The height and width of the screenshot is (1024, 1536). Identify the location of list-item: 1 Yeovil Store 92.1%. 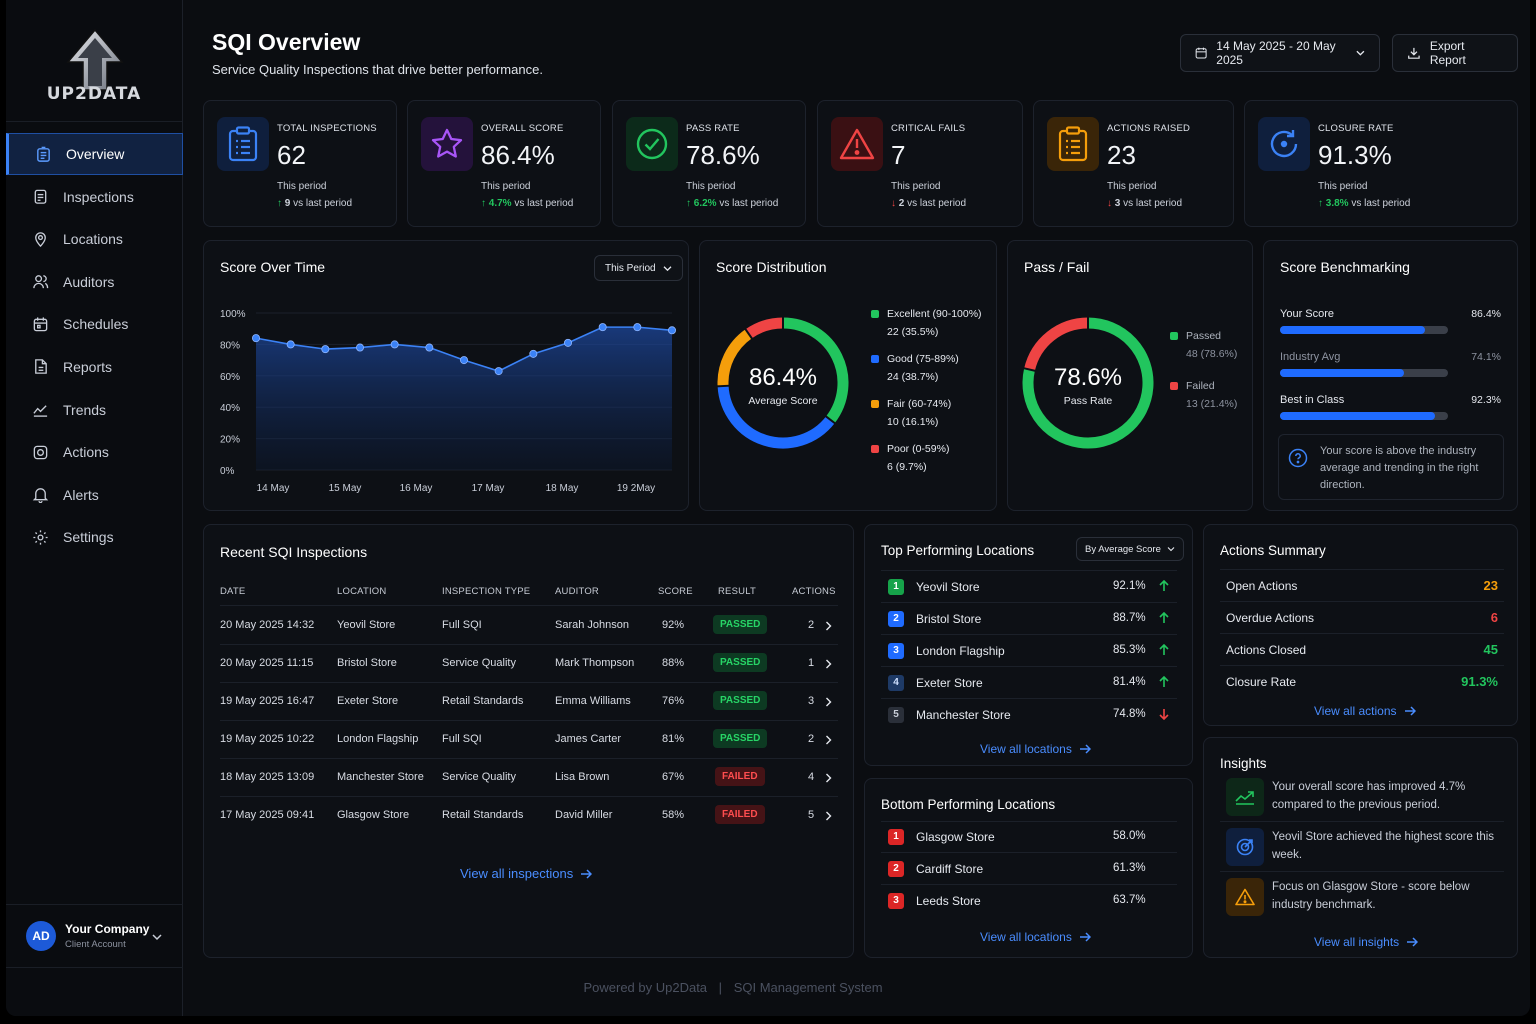
(1029, 587).